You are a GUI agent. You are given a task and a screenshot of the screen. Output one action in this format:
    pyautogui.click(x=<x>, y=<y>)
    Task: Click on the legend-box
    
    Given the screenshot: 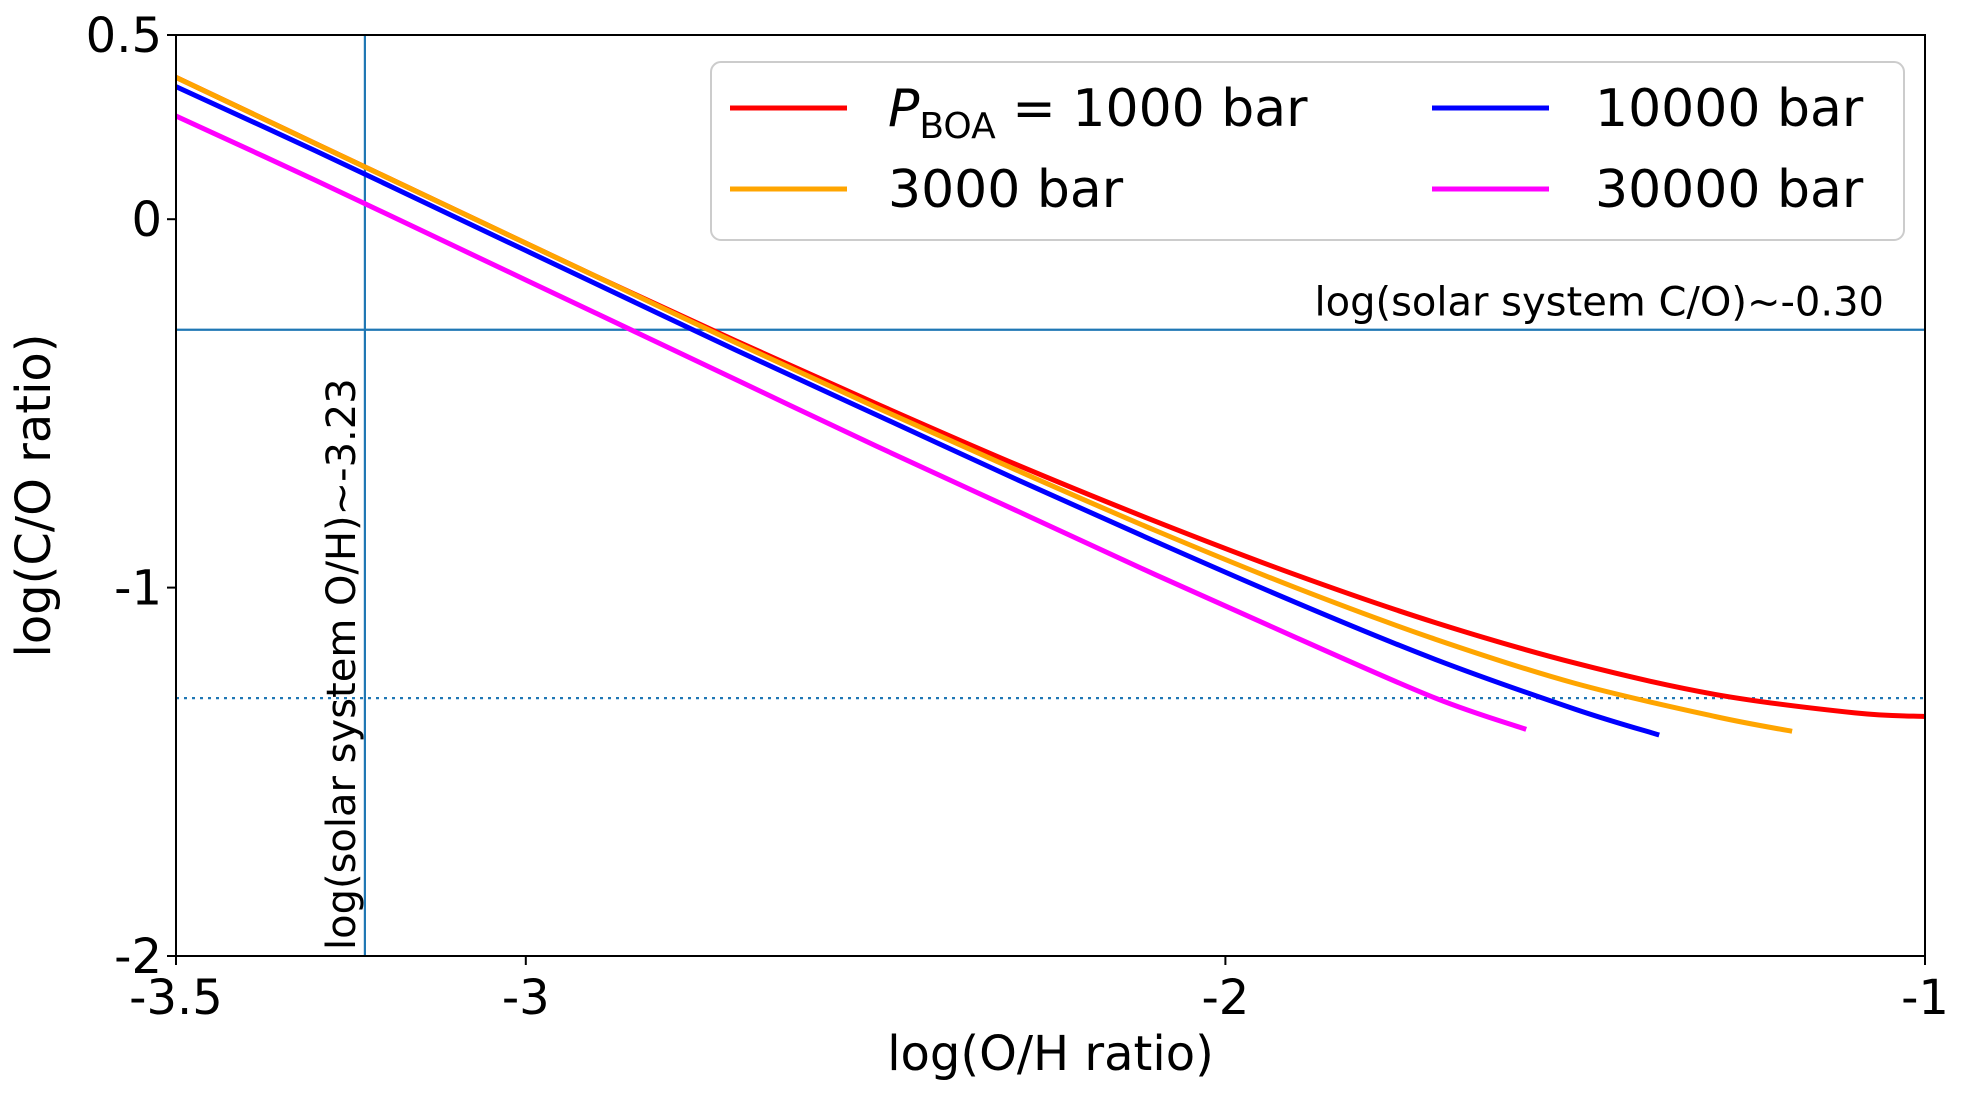 What is the action you would take?
    pyautogui.click(x=1307, y=151)
    